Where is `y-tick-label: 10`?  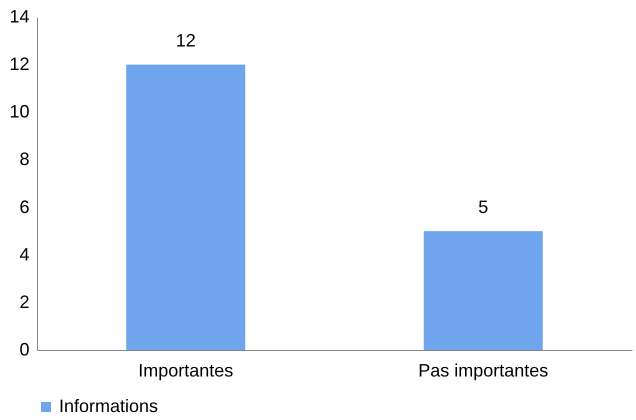
y-tick-label: 10 is located at coordinates (19, 112).